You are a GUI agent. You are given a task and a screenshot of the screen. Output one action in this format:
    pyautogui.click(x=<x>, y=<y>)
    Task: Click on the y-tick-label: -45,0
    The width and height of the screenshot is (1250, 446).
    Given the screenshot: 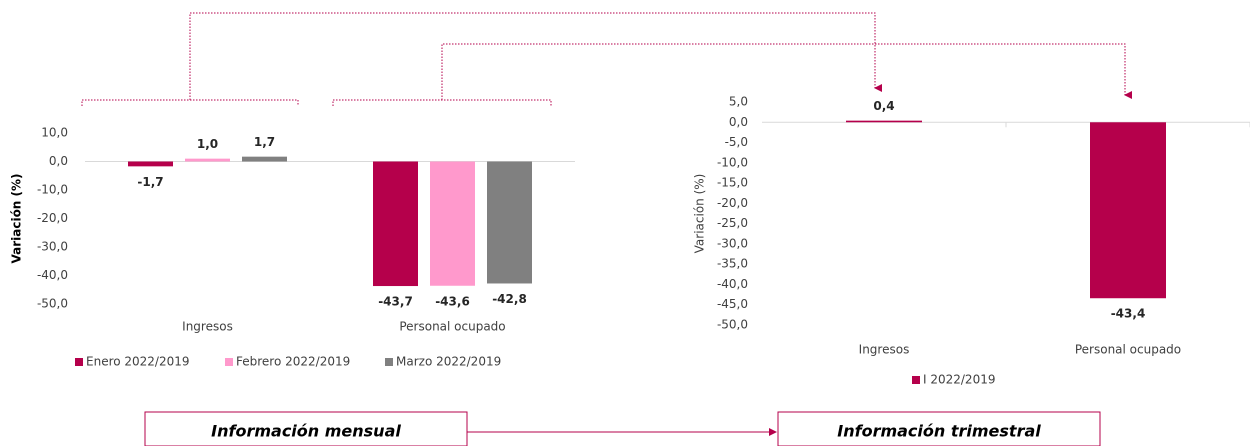 What is the action you would take?
    pyautogui.click(x=732, y=304)
    